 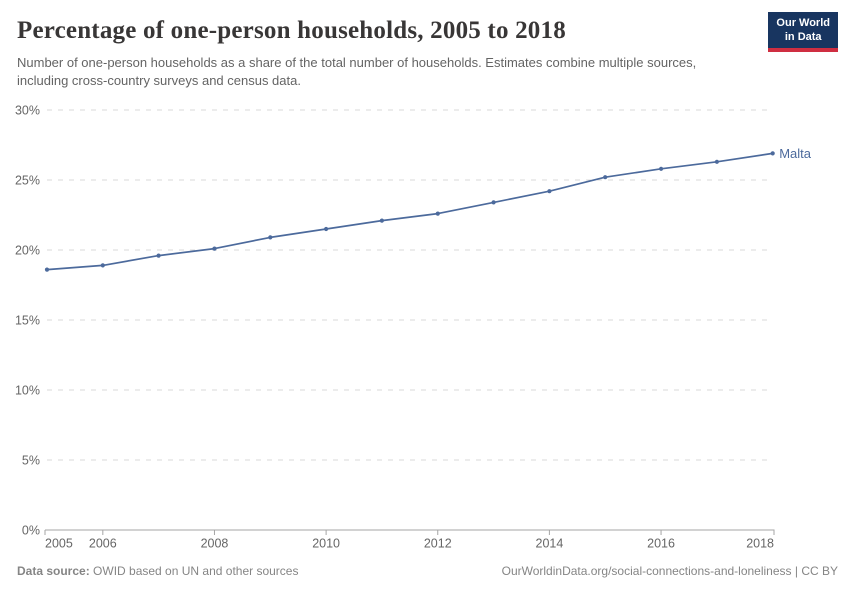 I want to click on owid-logo-line2: in Data, so click(x=803, y=36).